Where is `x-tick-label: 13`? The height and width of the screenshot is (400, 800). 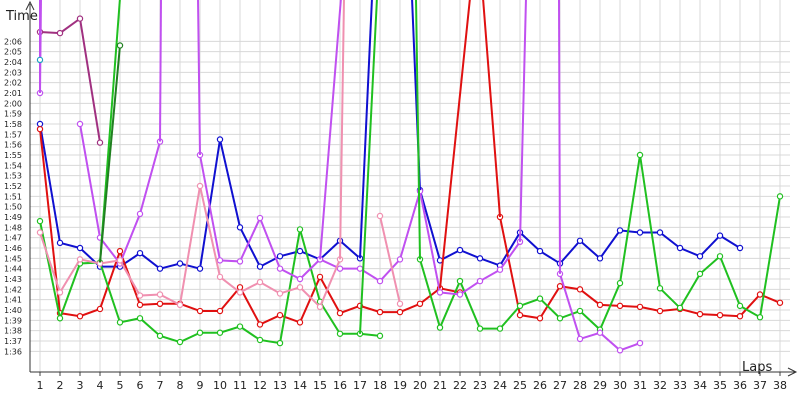
x-tick-label: 13 is located at coordinates (280, 385).